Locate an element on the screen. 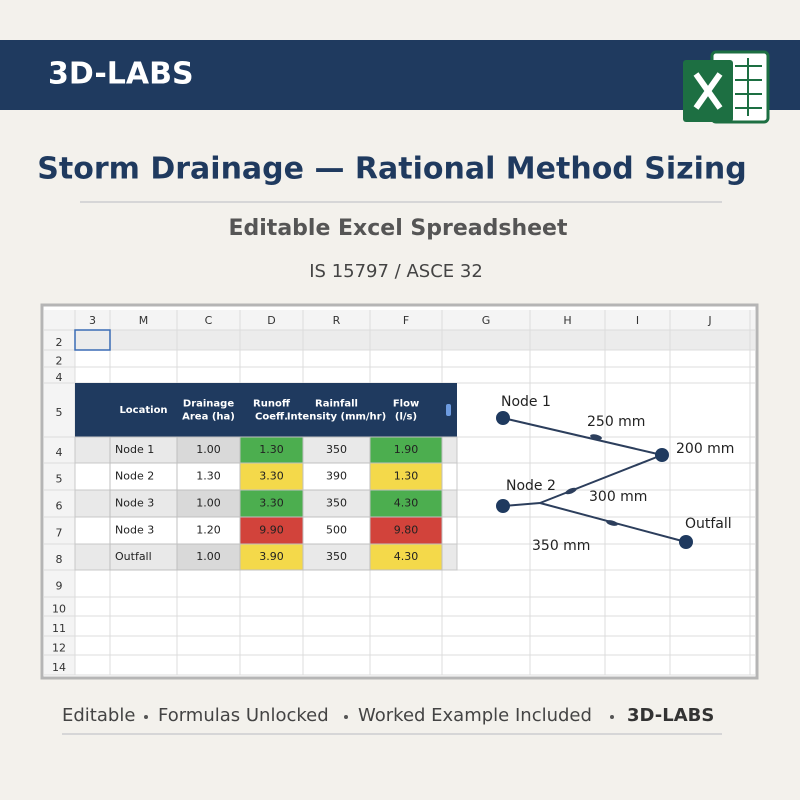  footer-item: Worked Example Included is located at coordinates (475, 715).